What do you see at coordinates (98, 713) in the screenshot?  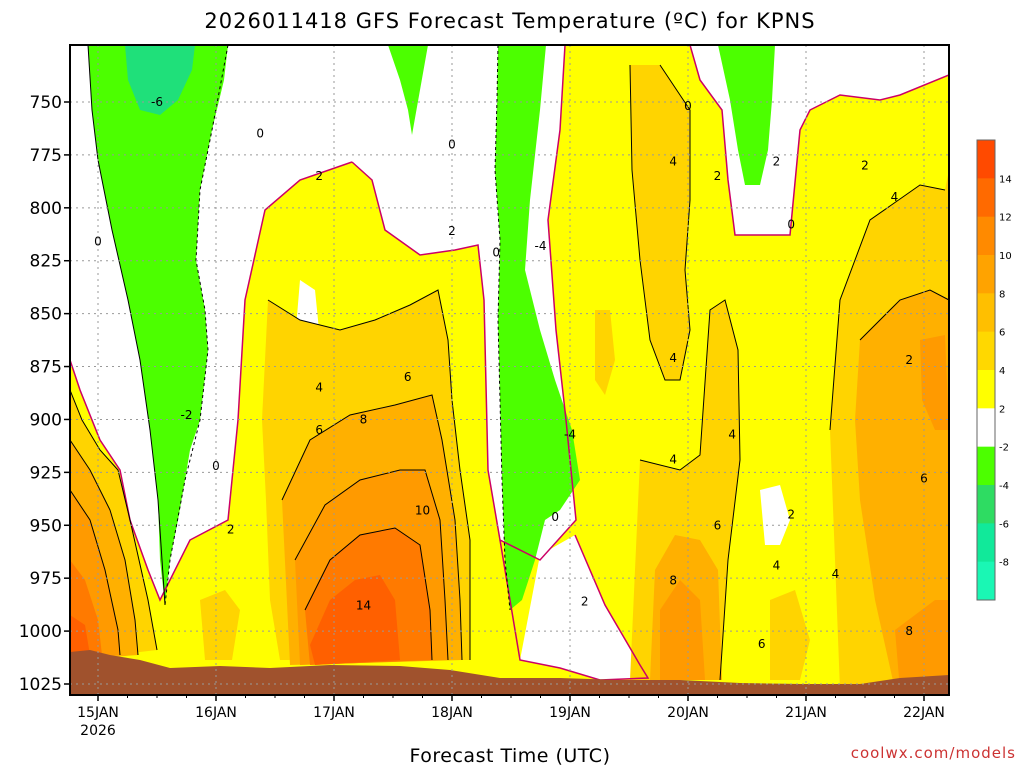 I see `x-tick-label: 15JAN` at bounding box center [98, 713].